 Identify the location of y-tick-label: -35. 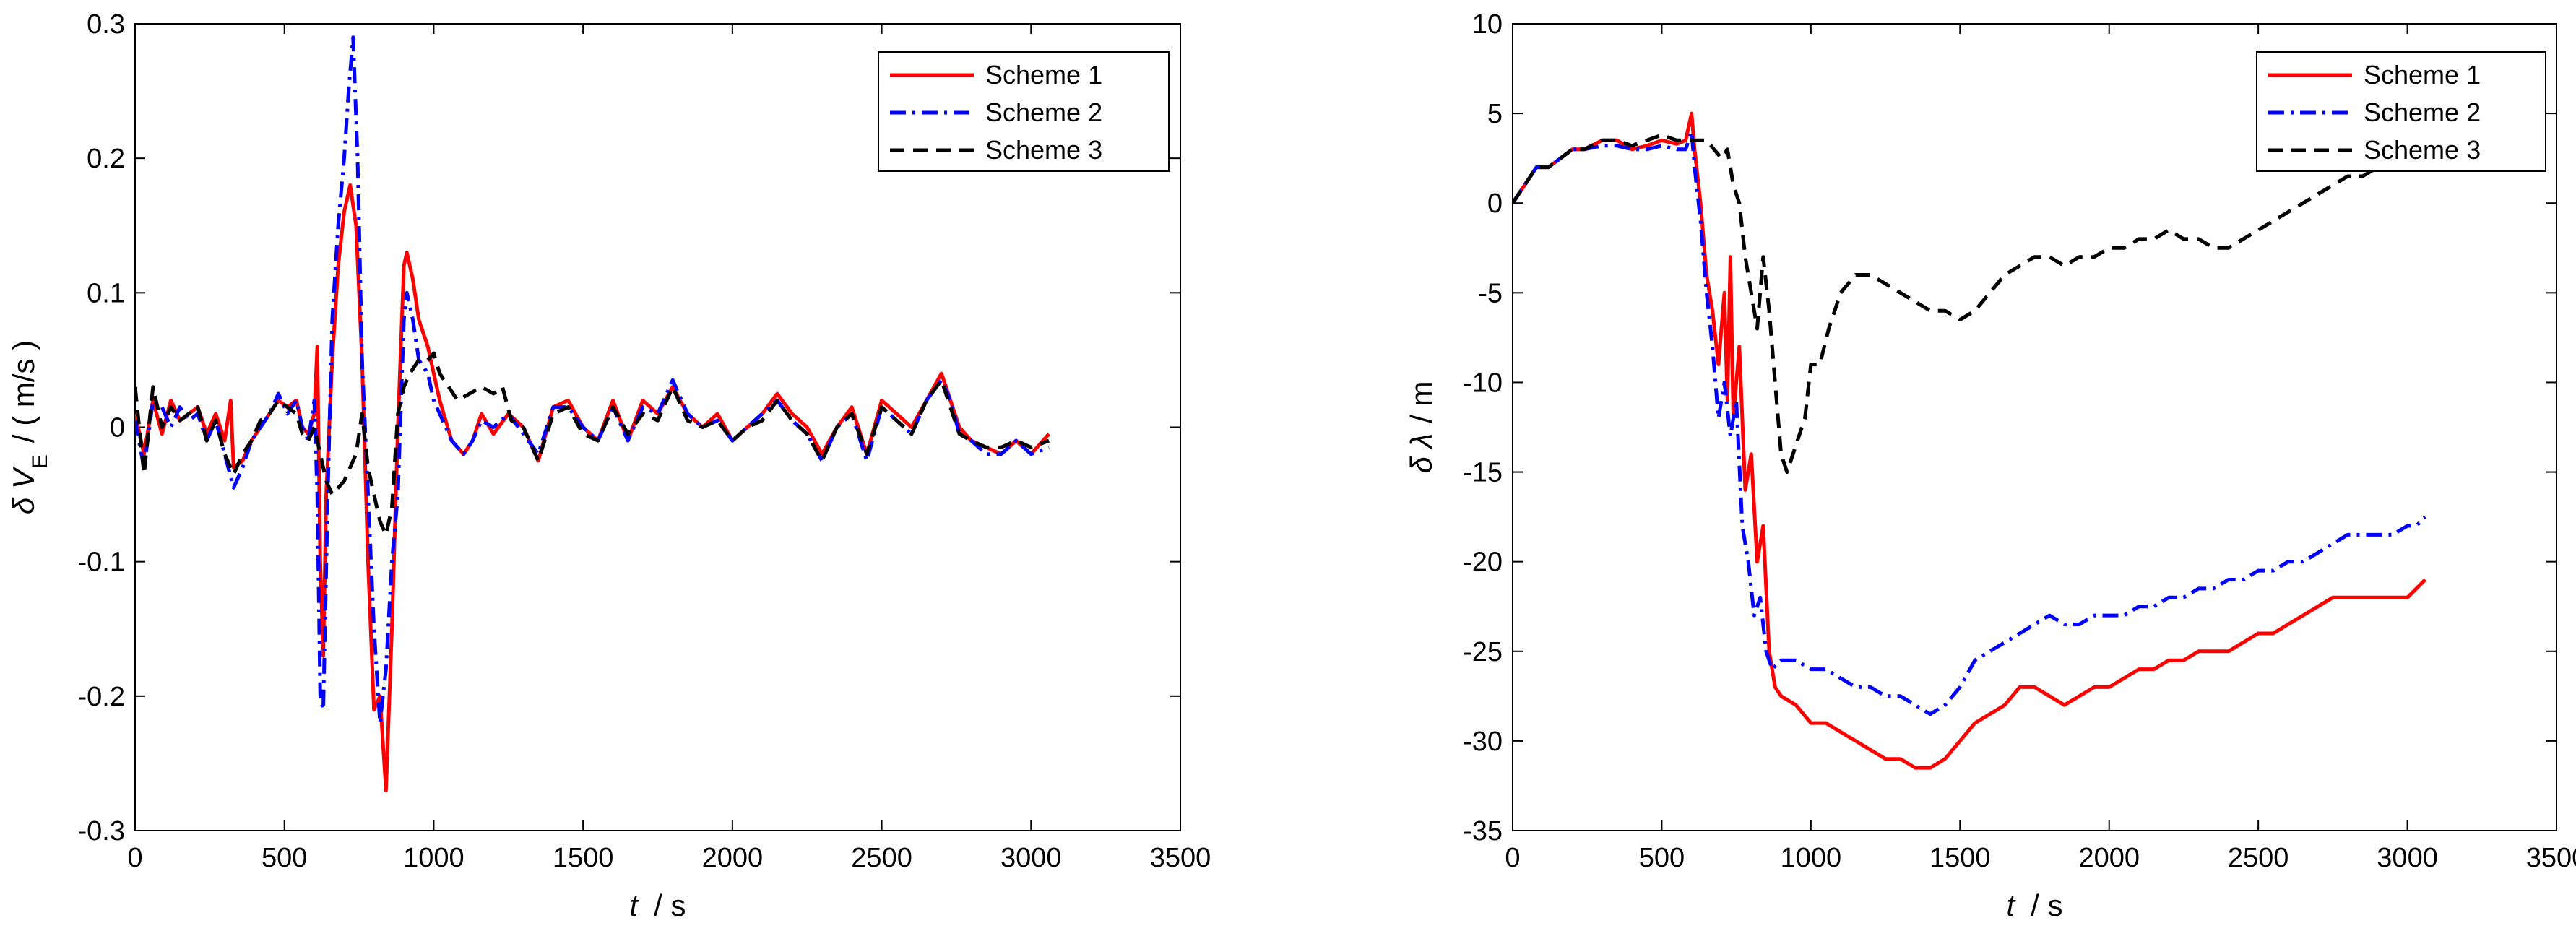
(1483, 831).